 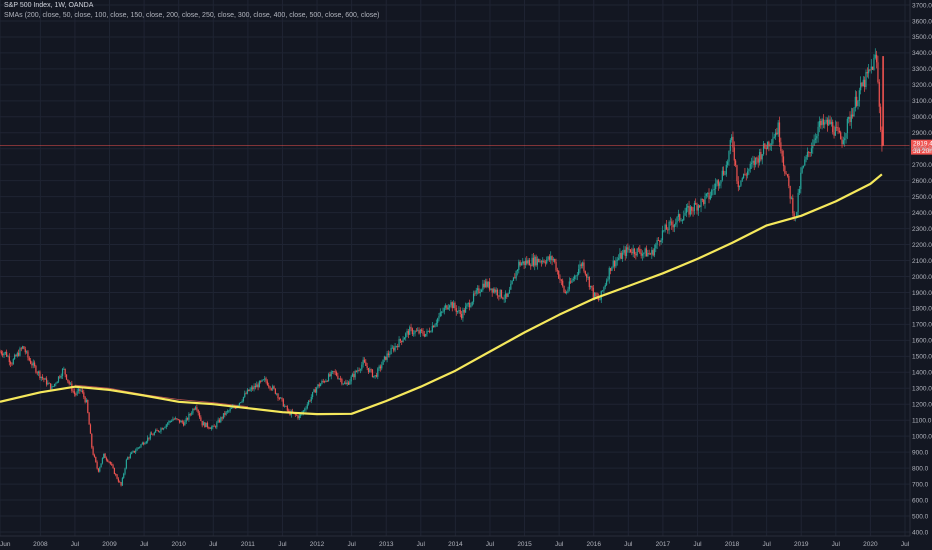 What do you see at coordinates (920, 532) in the screenshot?
I see `y-tick-label: 400.0` at bounding box center [920, 532].